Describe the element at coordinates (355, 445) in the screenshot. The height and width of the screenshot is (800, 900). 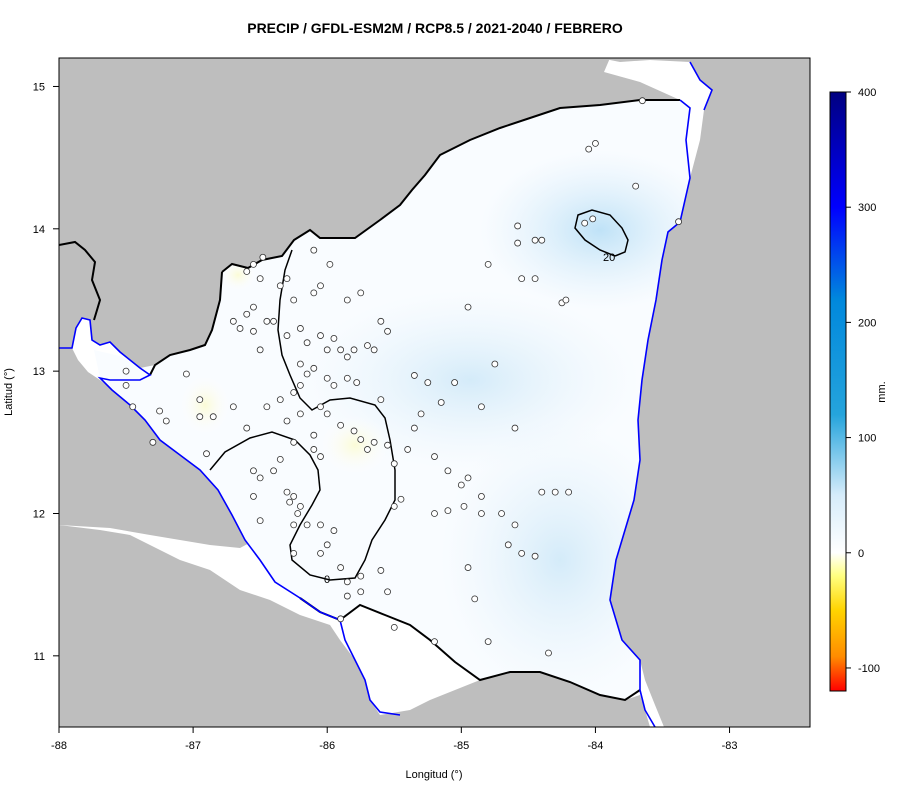
I see `dry-zone-south` at that location.